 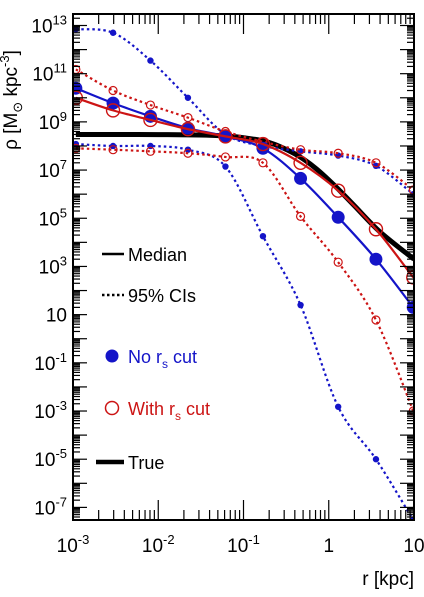 What do you see at coordinates (169, 411) in the screenshot?
I see `legend-label: With rs cut` at bounding box center [169, 411].